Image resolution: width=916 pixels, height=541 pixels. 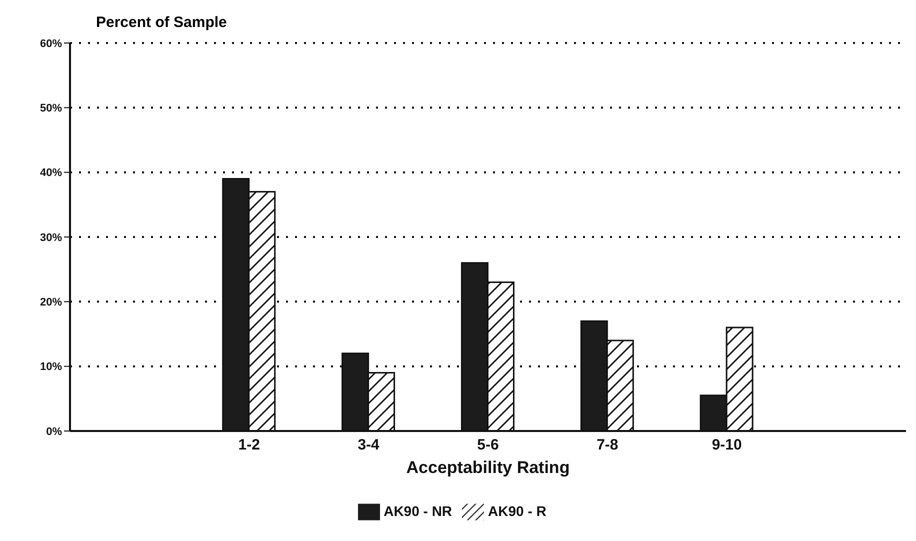 I want to click on x-tick-label: 7-8, so click(x=607, y=445).